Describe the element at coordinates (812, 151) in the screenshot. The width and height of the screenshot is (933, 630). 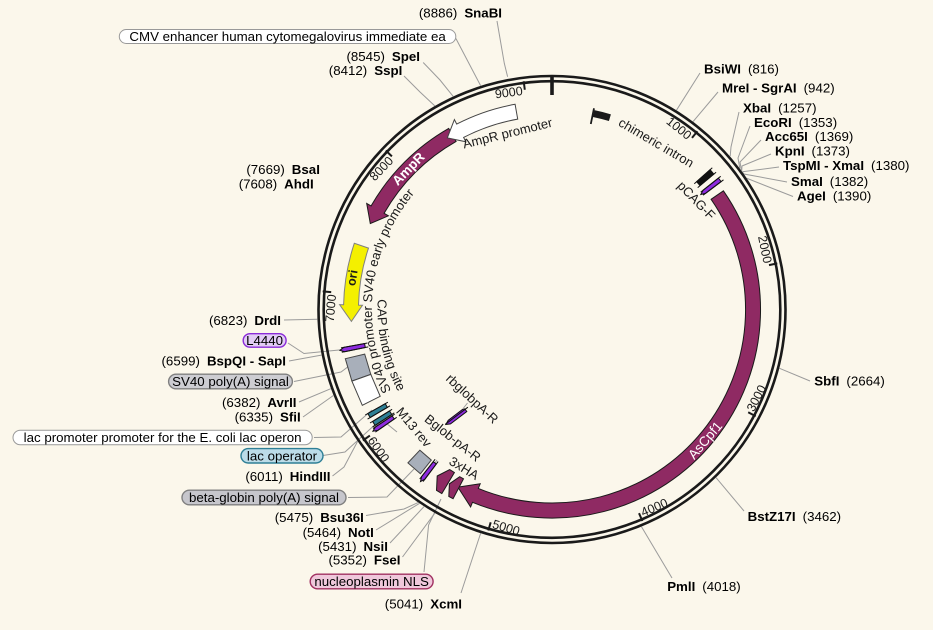
I see `svg-text:KpnI(1373): KpnI (1373)` at that location.